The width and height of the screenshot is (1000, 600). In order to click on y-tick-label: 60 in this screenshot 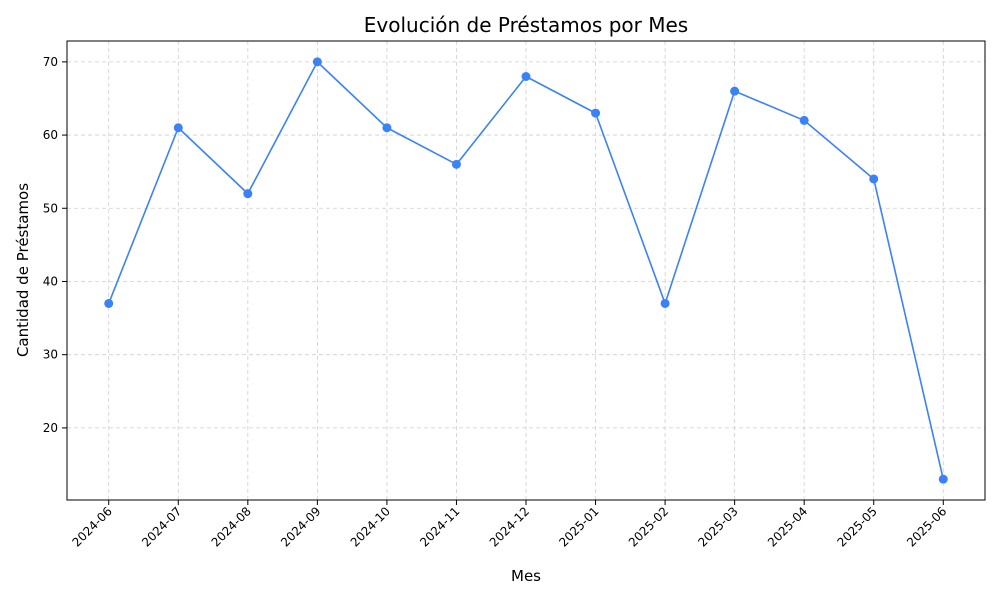, I will do `click(50, 135)`.